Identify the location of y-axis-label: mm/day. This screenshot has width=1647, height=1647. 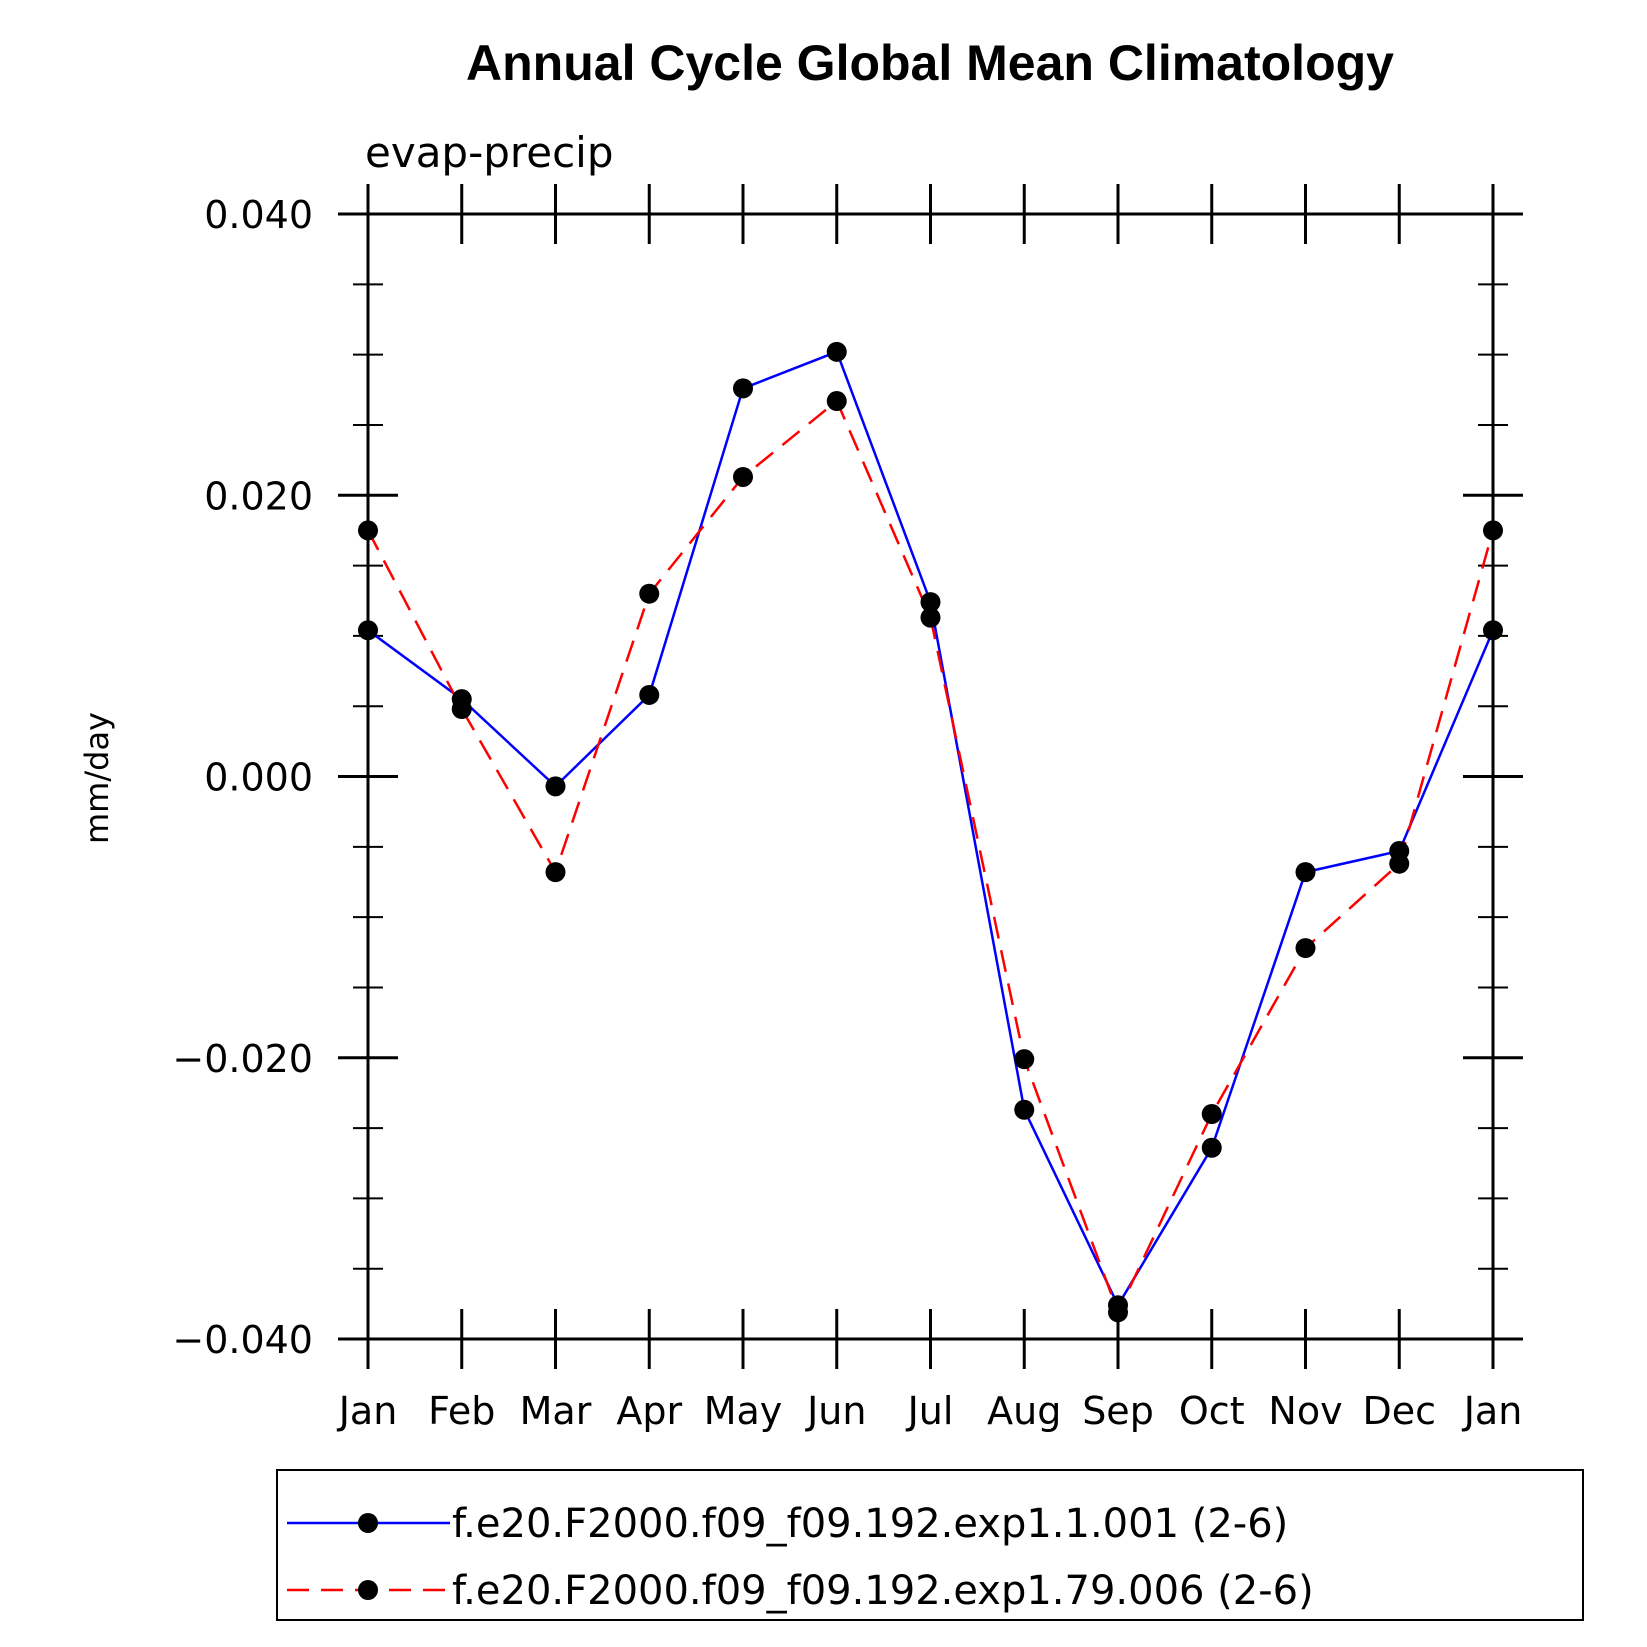
(97, 778).